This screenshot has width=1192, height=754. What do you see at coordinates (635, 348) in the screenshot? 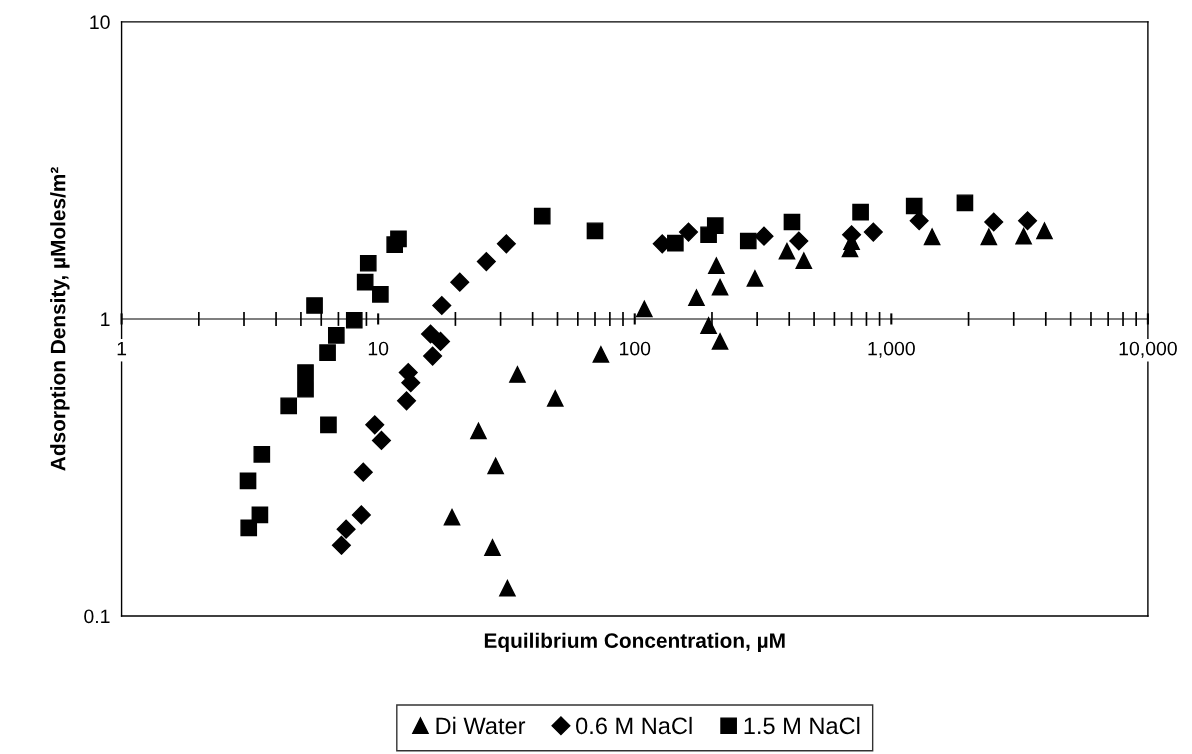
I see `x-tick-label: 100` at bounding box center [635, 348].